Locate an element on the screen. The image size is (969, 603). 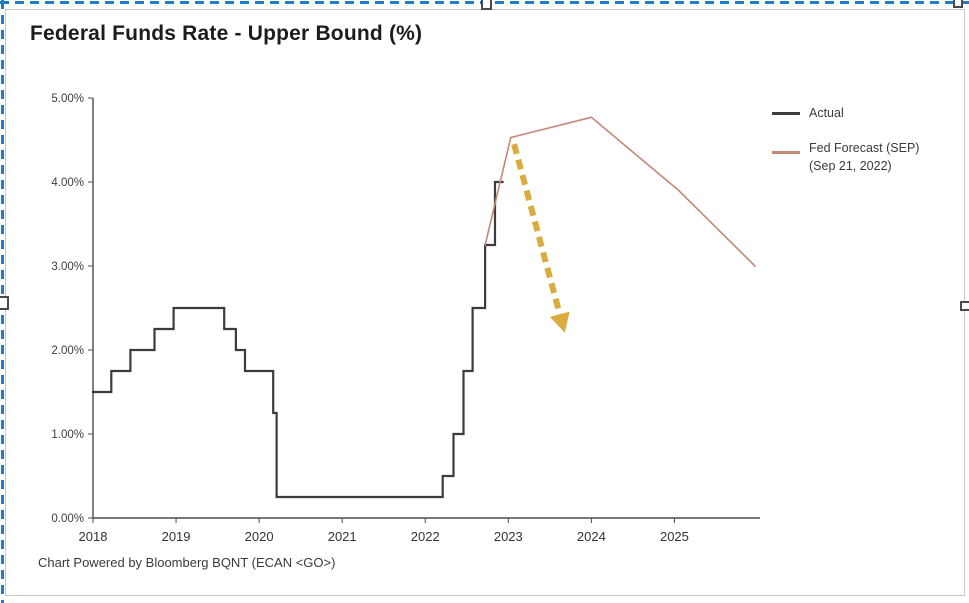
x-tick-label: 2024 is located at coordinates (591, 536).